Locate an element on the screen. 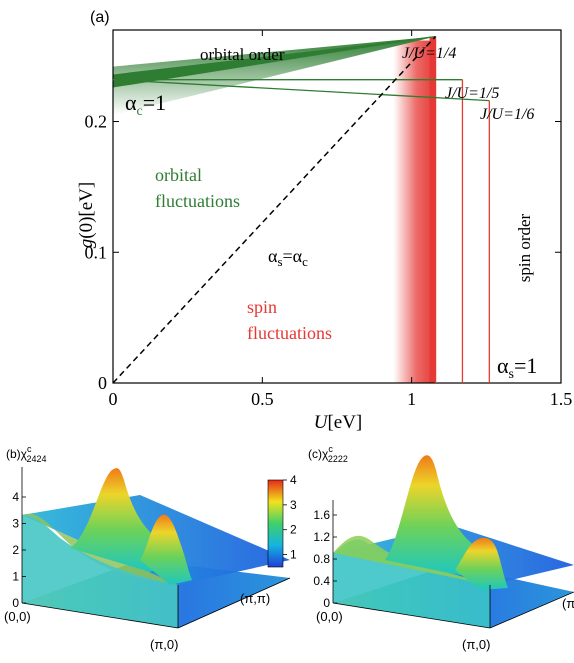 This screenshot has width=574, height=663. surface-c-ridge-left is located at coordinates (411, 560).